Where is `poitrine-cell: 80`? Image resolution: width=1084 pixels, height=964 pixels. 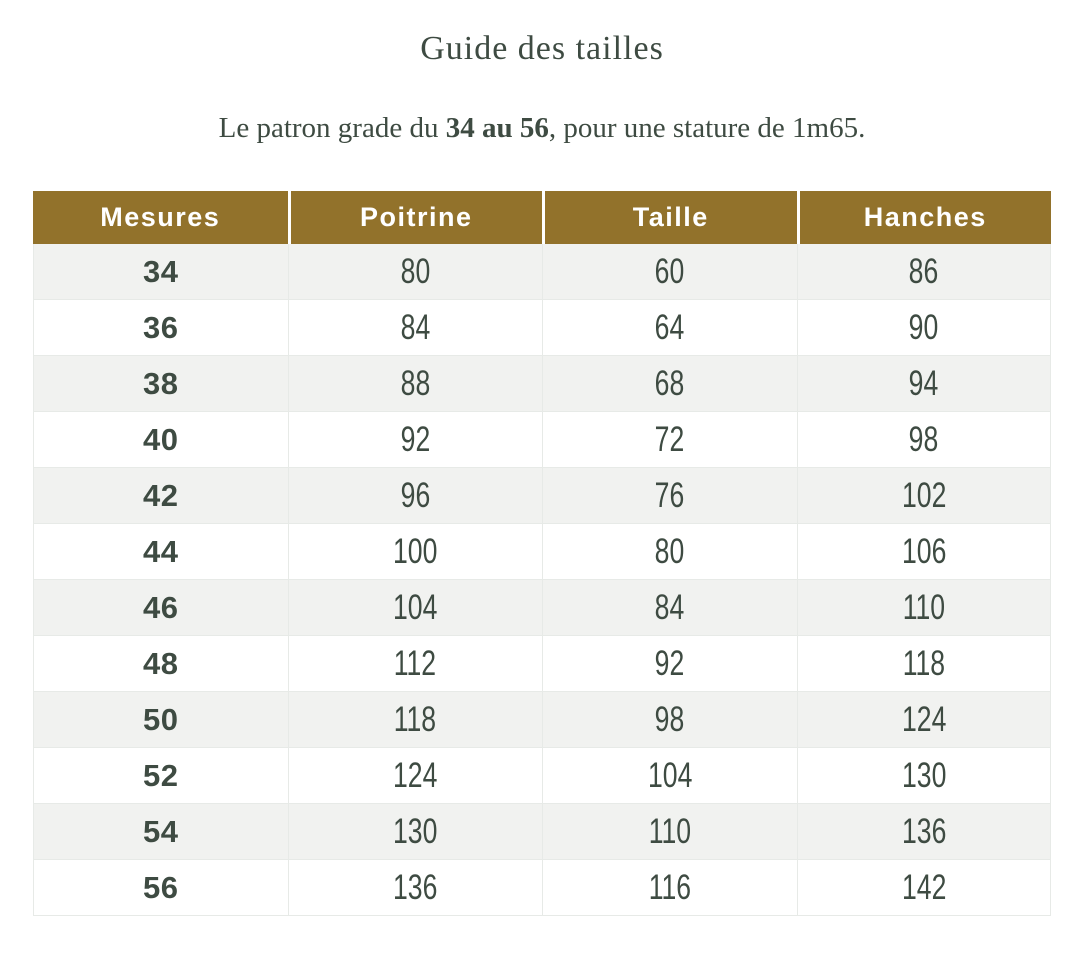 poitrine-cell: 80 is located at coordinates (414, 272).